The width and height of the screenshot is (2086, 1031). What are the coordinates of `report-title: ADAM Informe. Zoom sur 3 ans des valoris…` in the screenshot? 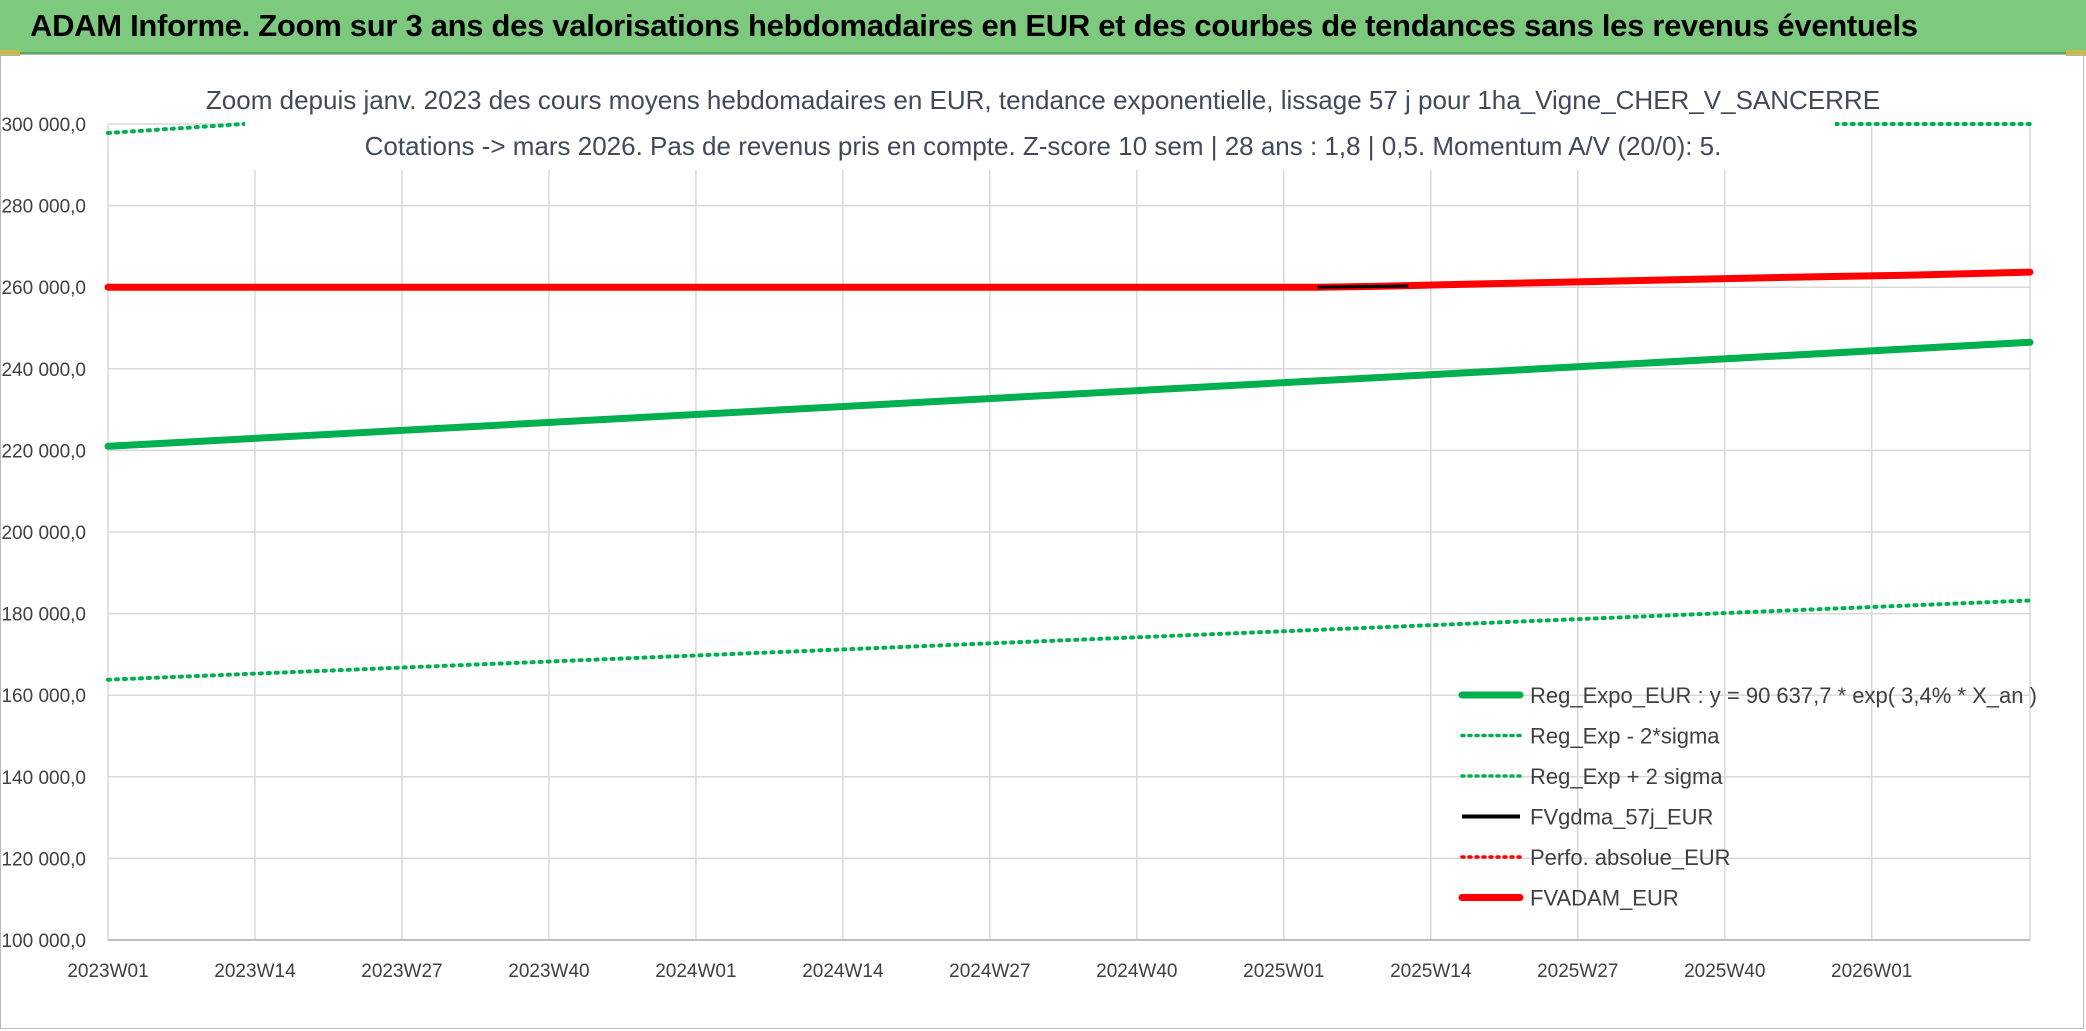 It's located at (974, 25).